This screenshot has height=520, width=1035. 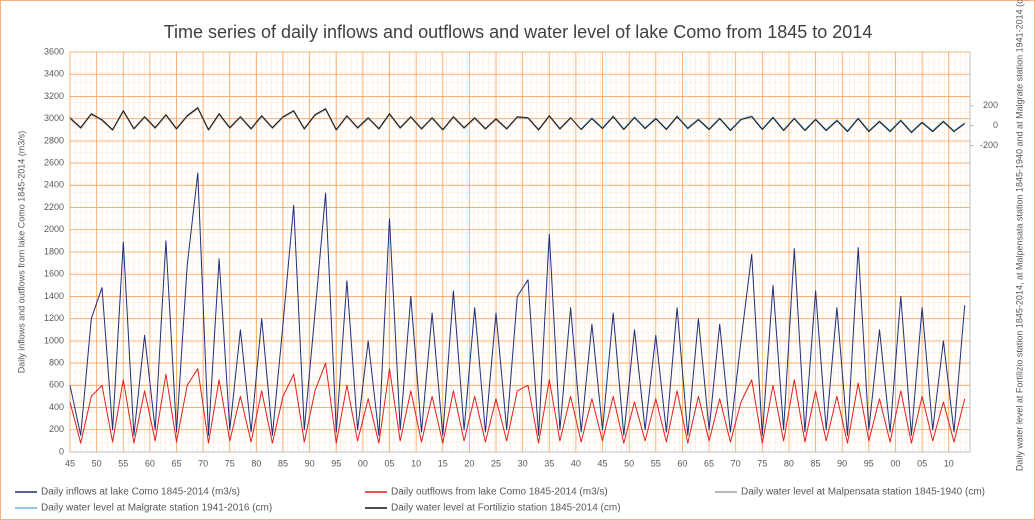 I want to click on y-tick-label: 1400, so click(x=54, y=296).